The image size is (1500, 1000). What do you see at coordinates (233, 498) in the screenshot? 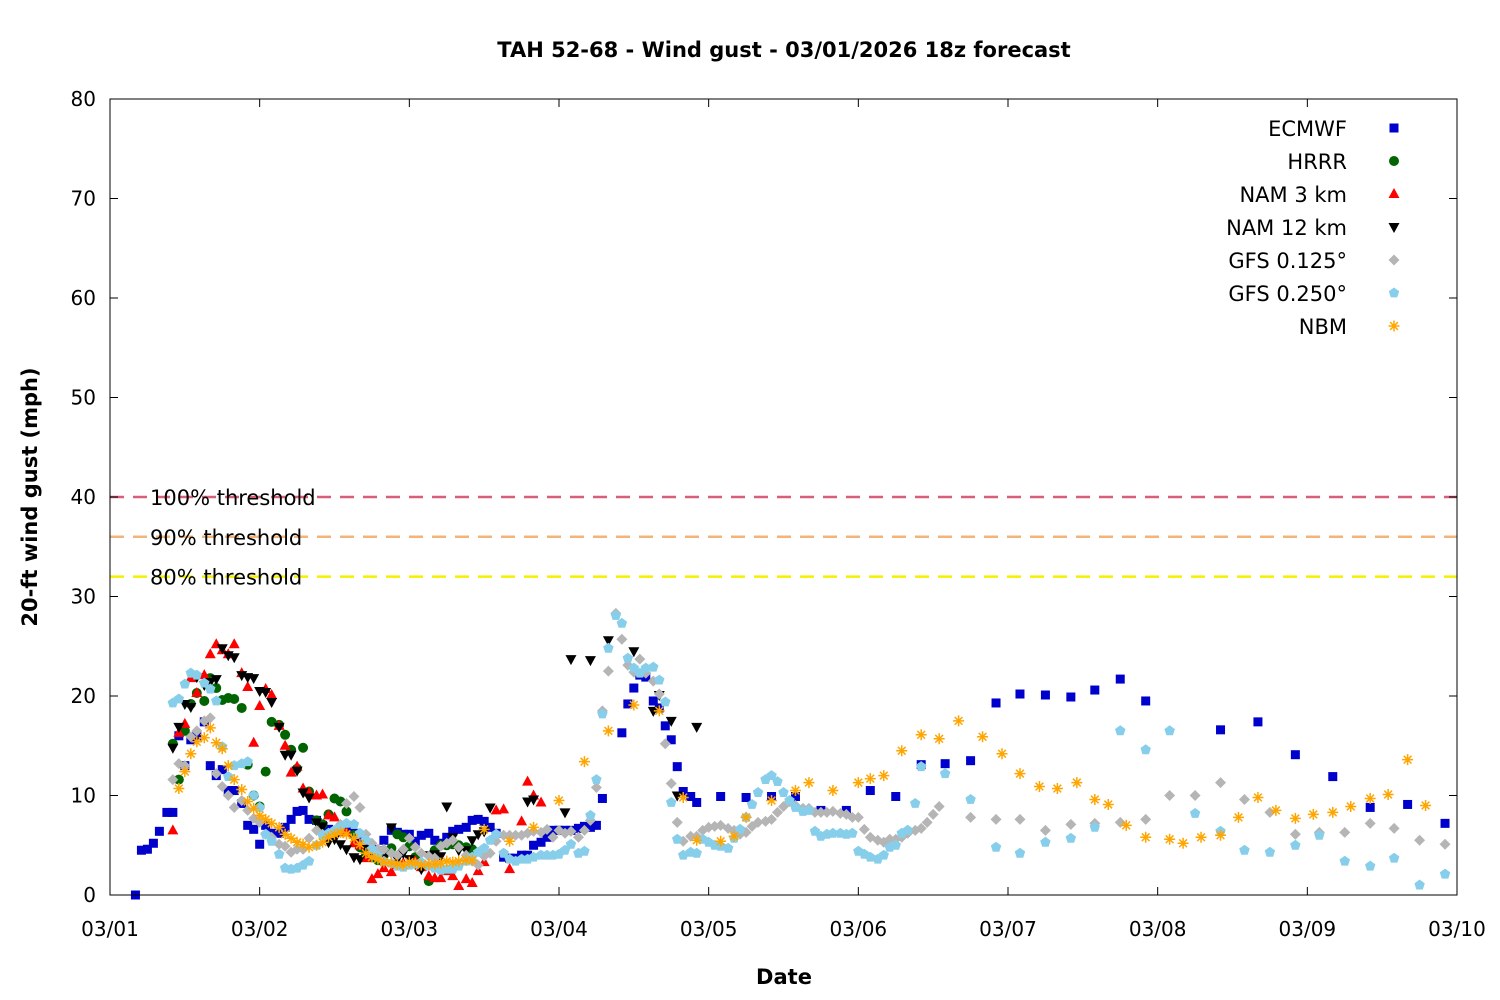
I see `threshold-label-0: 100% threshold` at bounding box center [233, 498].